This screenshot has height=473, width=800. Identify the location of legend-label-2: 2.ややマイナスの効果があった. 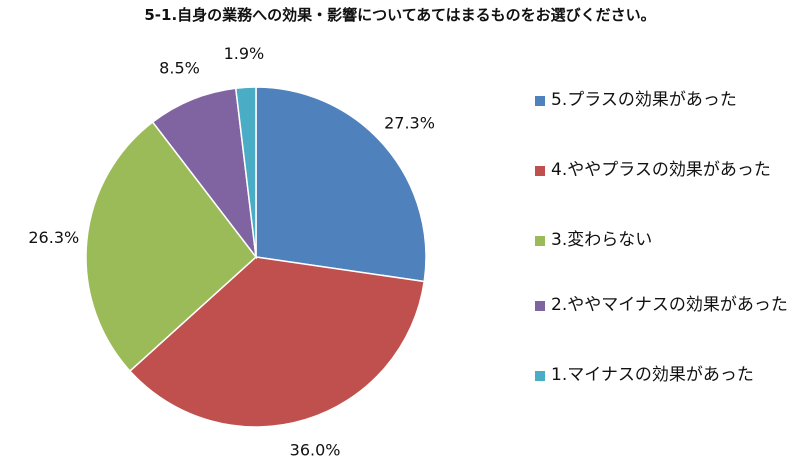
(669, 305).